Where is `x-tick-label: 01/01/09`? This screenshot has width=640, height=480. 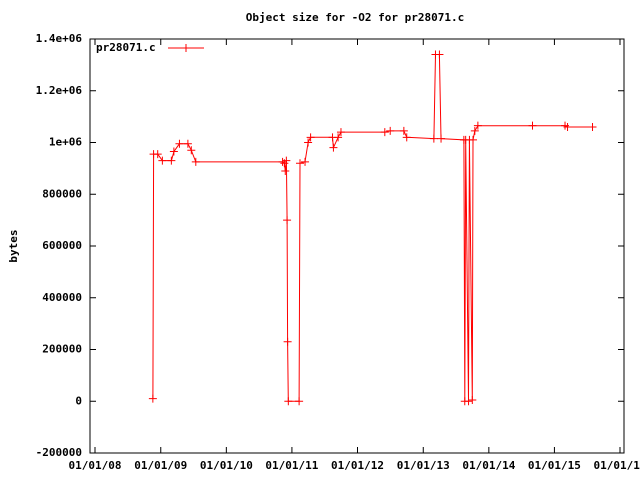 x-tick-label: 01/01/09 is located at coordinates (160, 465).